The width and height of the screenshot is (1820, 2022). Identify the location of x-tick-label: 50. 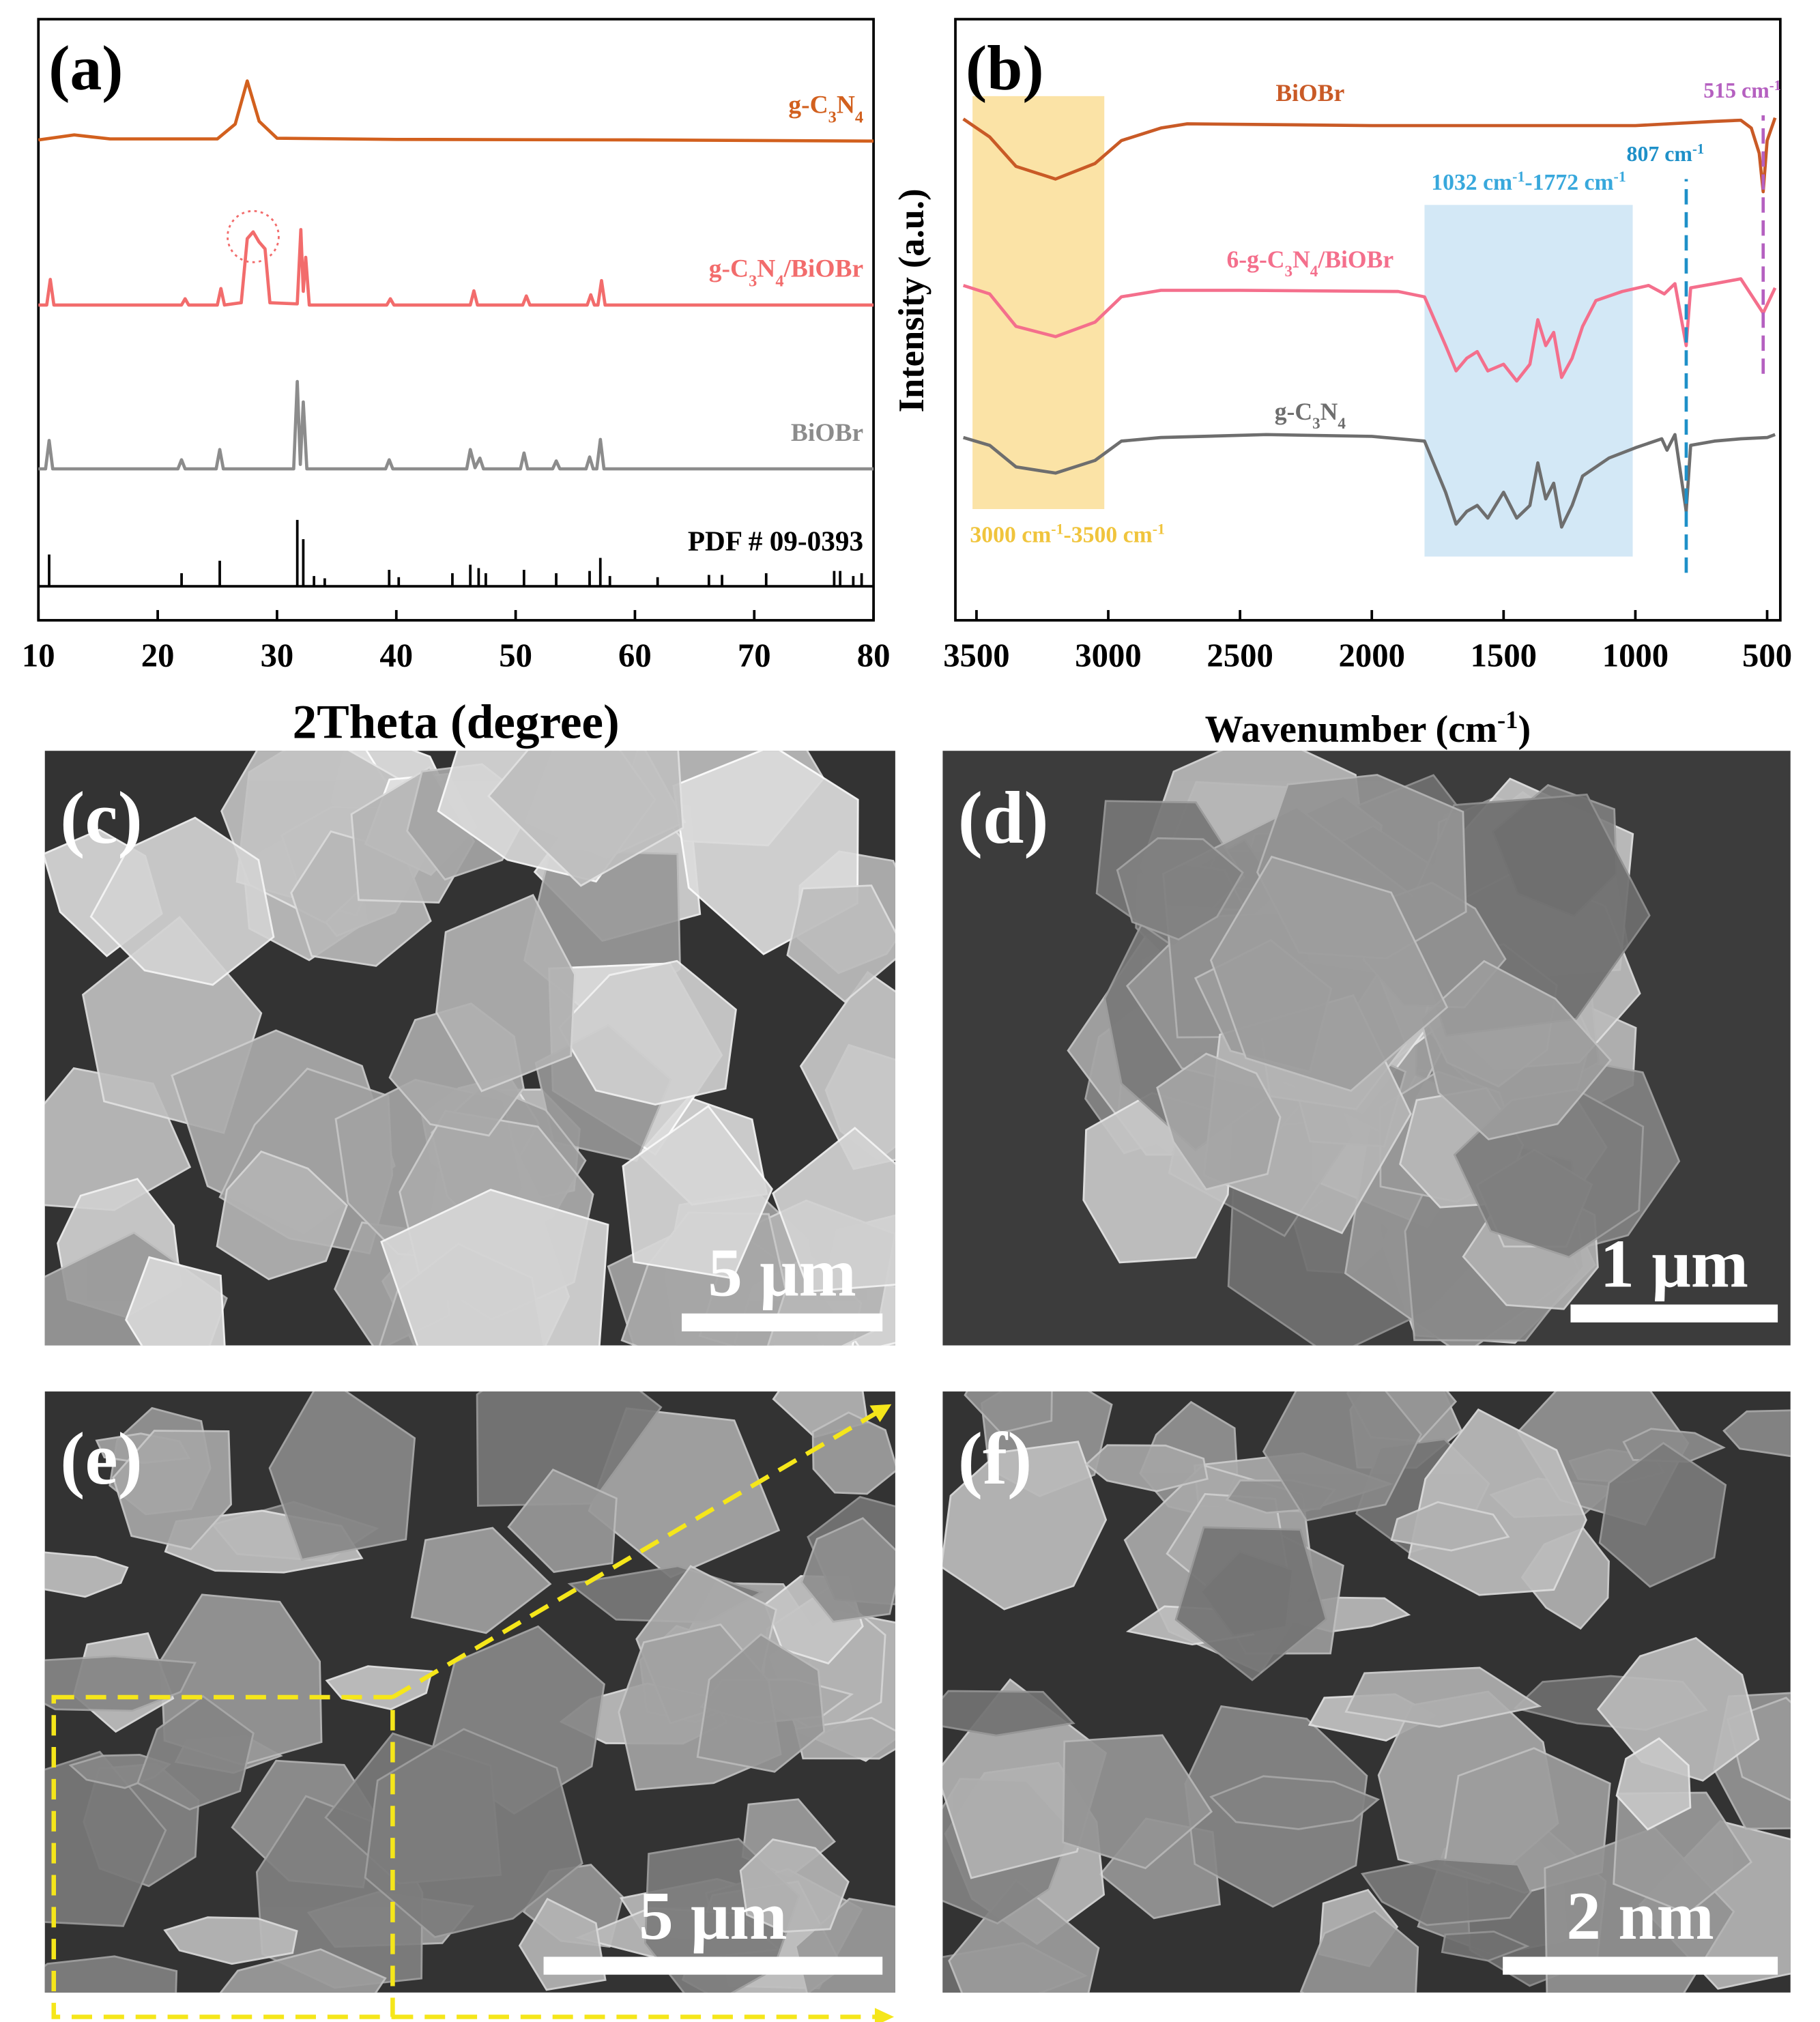
(515, 656).